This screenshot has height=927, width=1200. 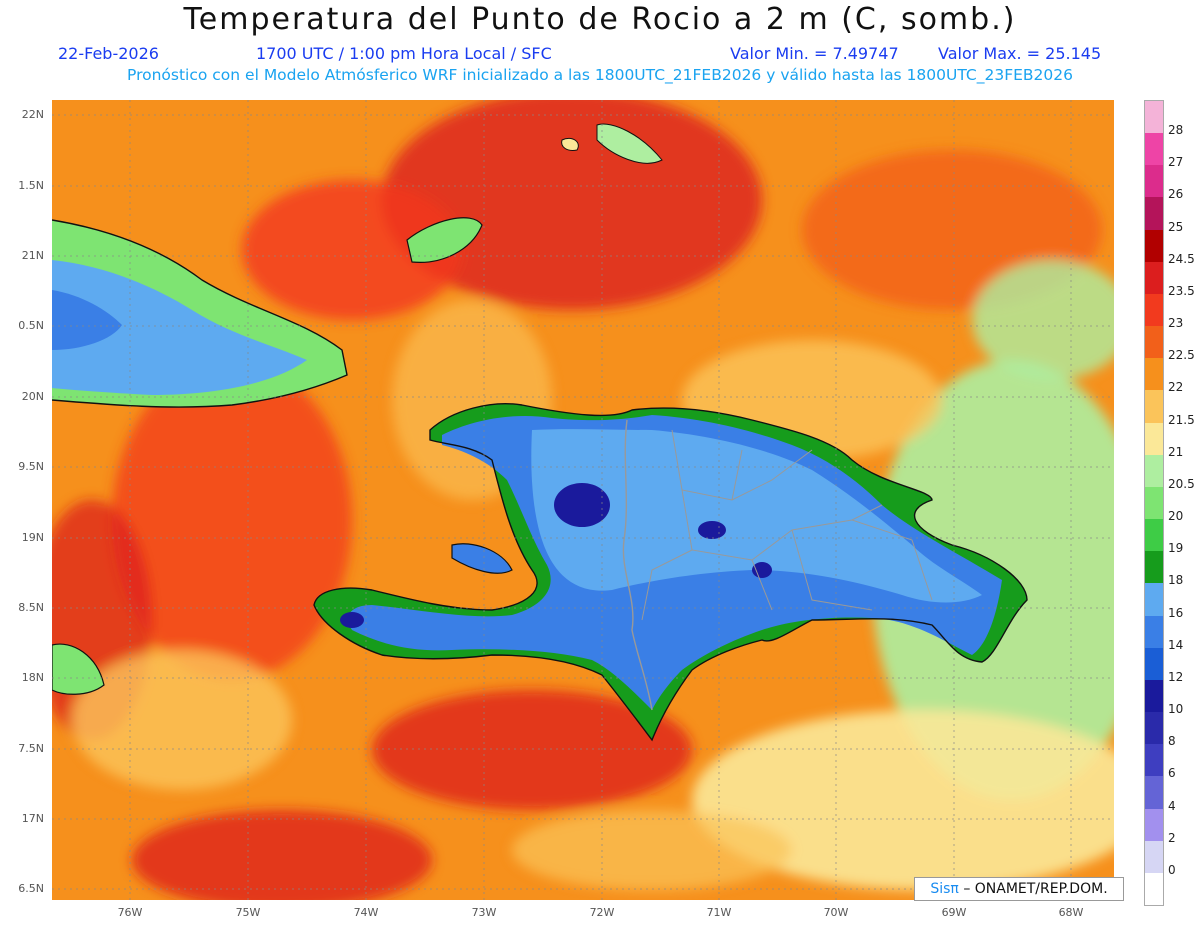 What do you see at coordinates (1181, 290) in the screenshot?
I see `legend-label: 23.5` at bounding box center [1181, 290].